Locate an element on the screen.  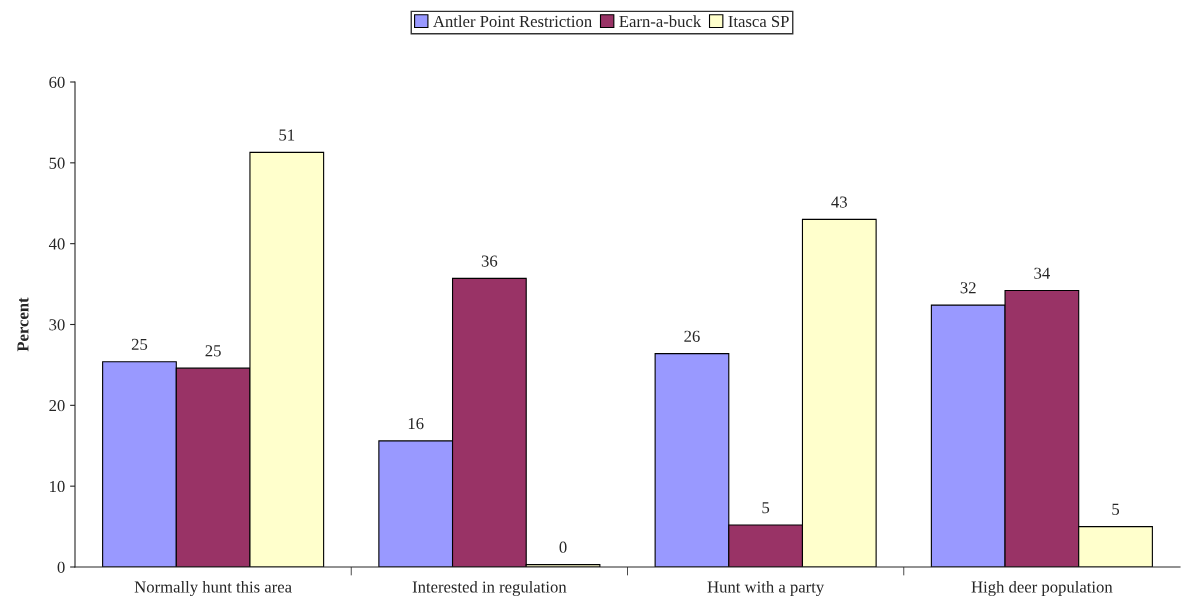
y-tick-label: 40 is located at coordinates (56, 244).